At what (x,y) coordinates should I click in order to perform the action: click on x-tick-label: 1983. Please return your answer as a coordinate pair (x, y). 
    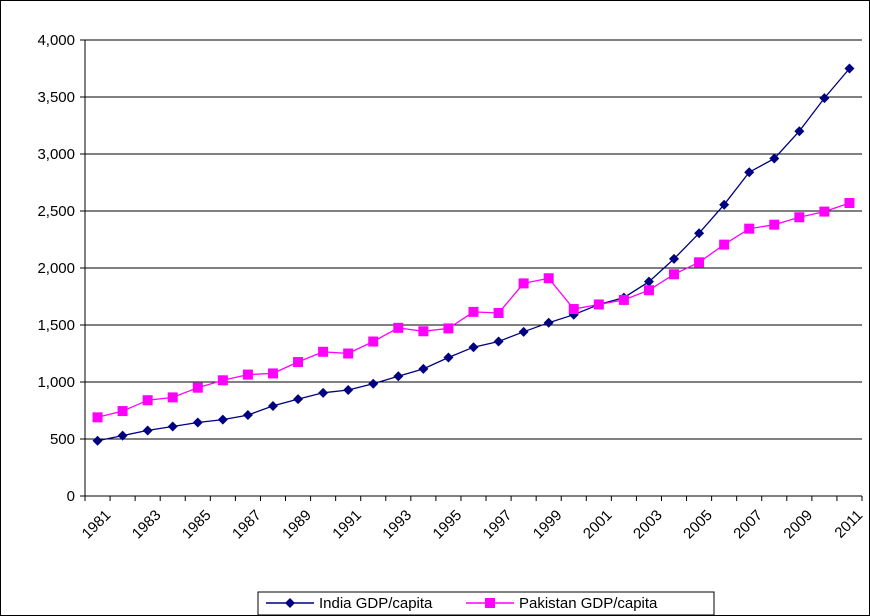
    Looking at the image, I should click on (147, 525).